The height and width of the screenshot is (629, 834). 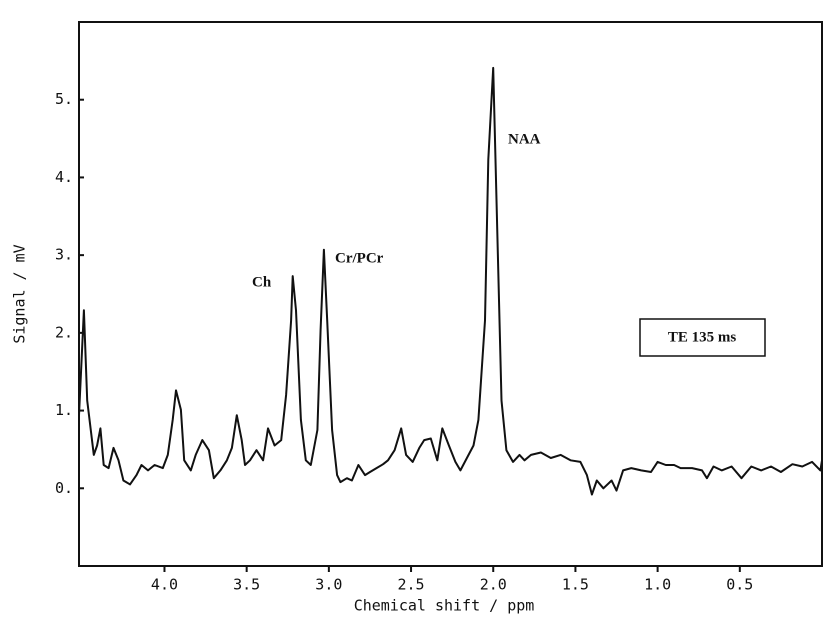 I want to click on x-tick-label: 3.5, so click(x=246, y=585).